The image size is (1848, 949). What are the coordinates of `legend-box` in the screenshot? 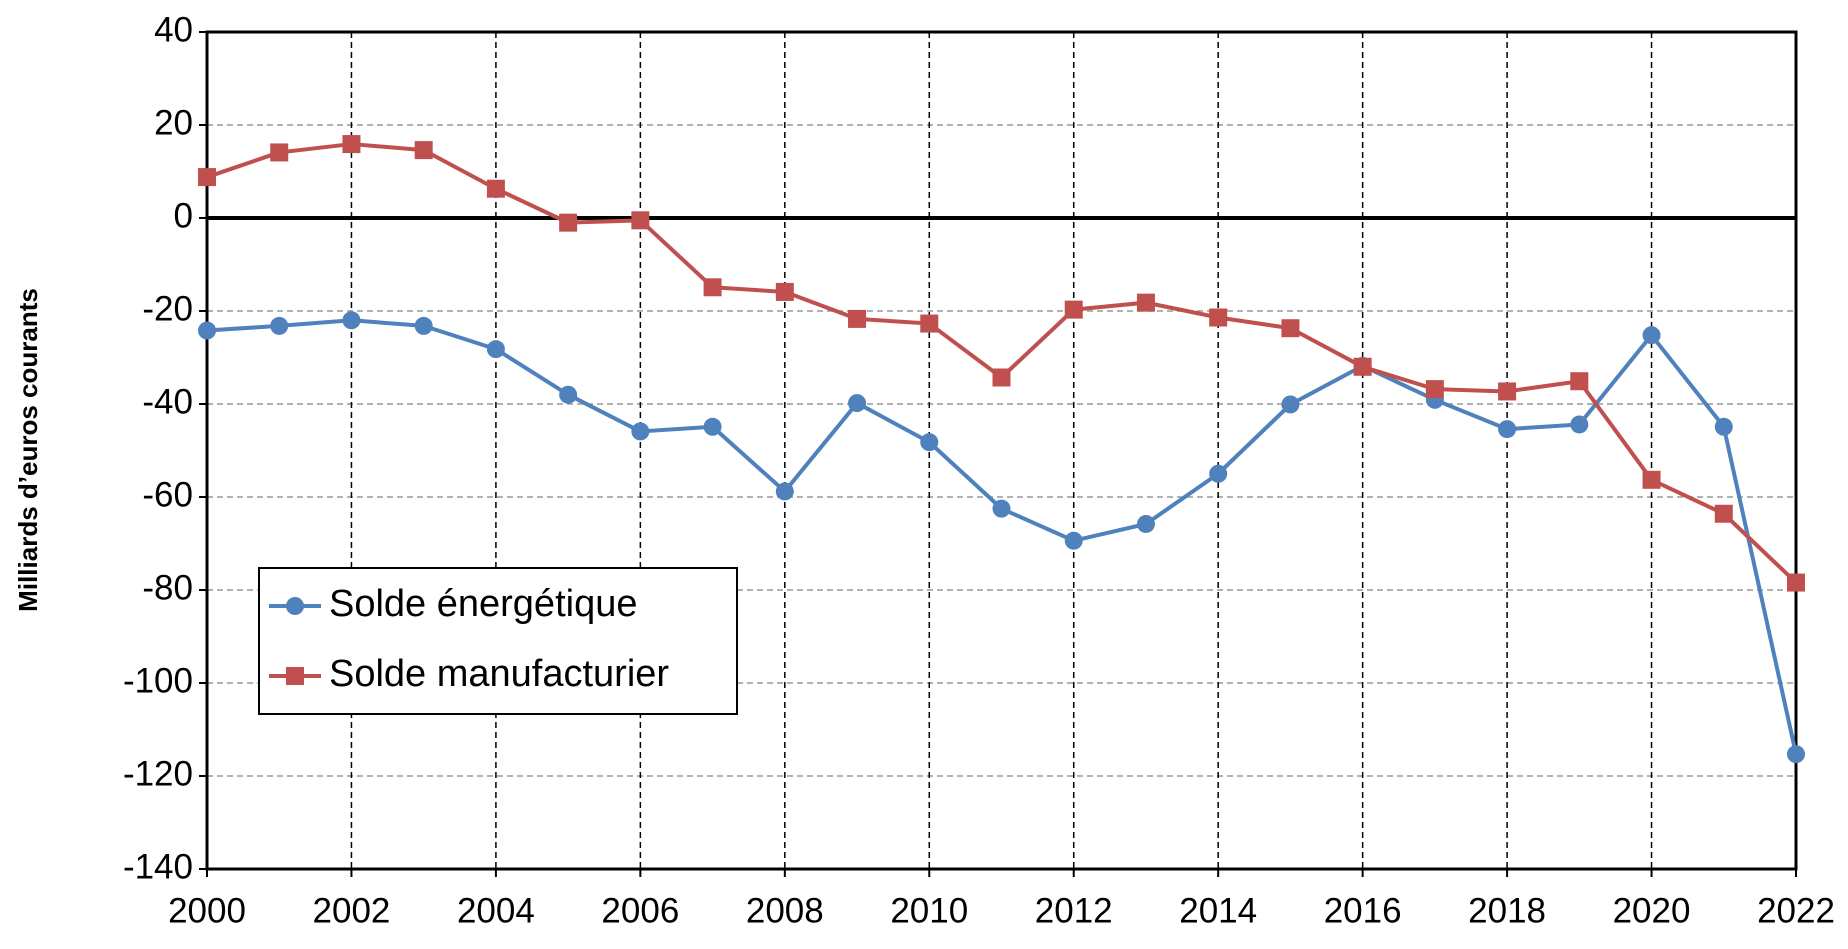 It's located at (498, 641).